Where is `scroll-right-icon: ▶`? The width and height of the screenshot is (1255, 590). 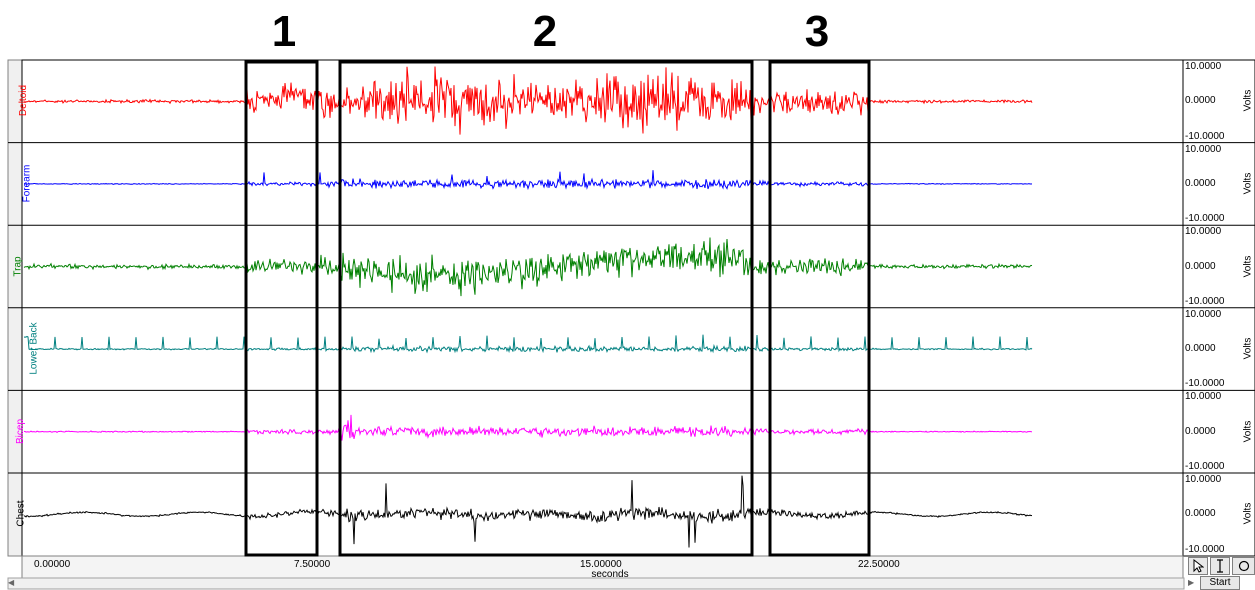
scroll-right-icon: ▶ is located at coordinates (1191, 582).